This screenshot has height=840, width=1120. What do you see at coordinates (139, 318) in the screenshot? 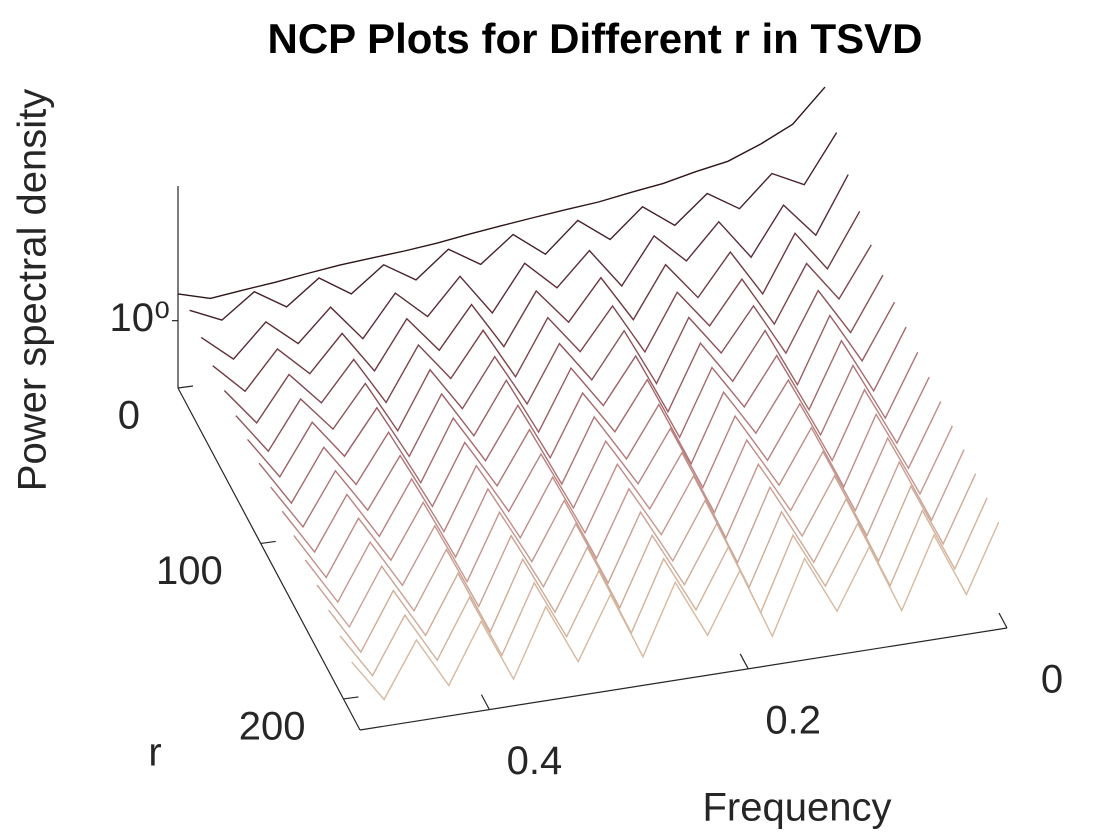
I see `z-tick-label: 10⁰` at bounding box center [139, 318].